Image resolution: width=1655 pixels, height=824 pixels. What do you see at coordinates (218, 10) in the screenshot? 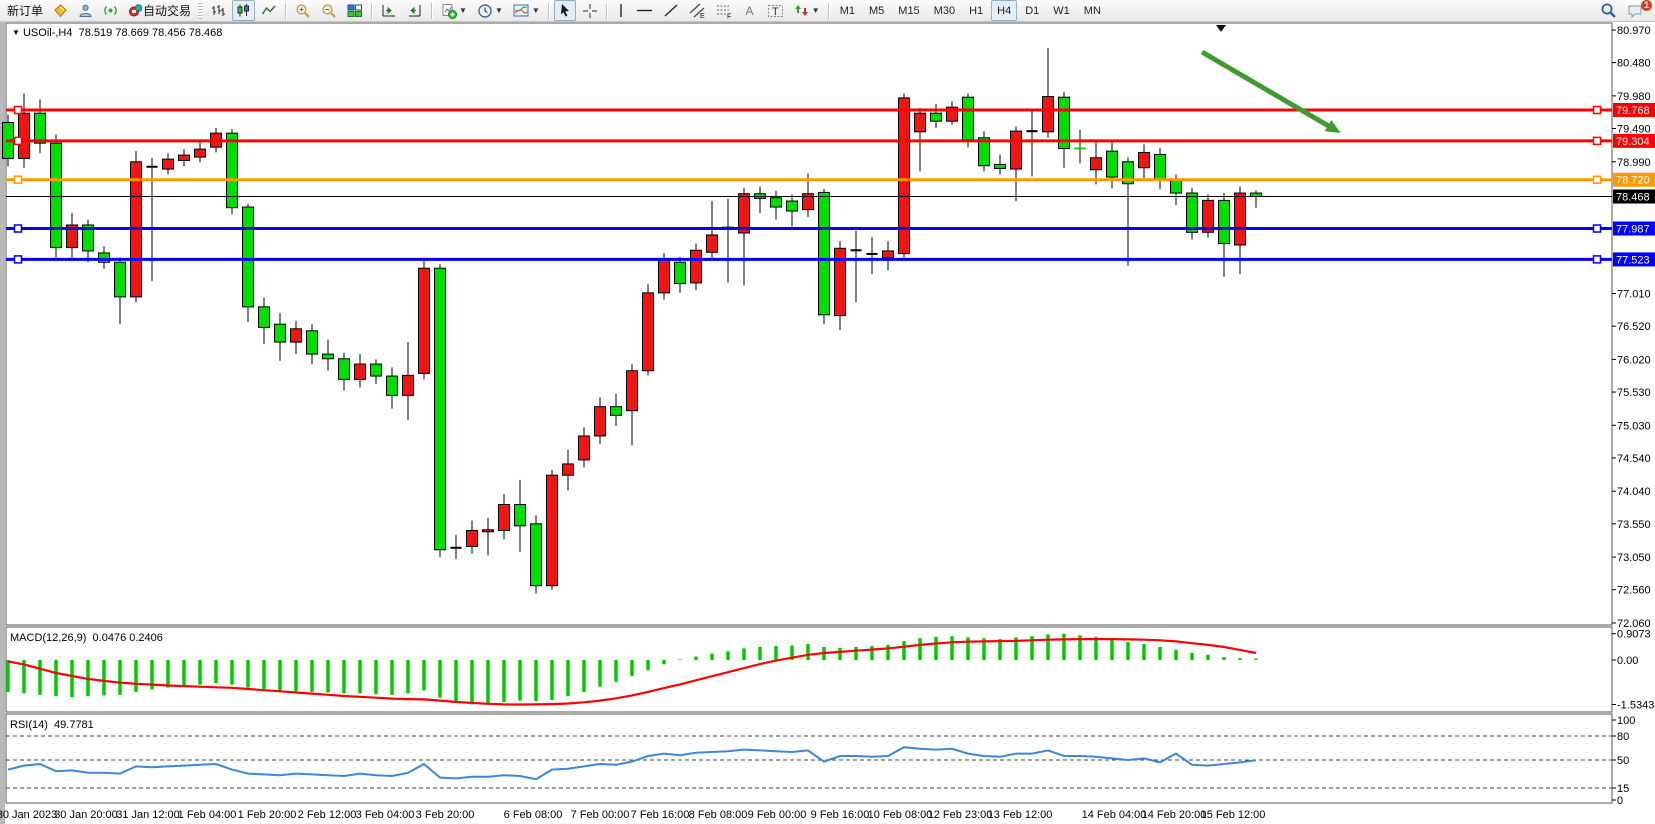
I see `bar-chart-button` at bounding box center [218, 10].